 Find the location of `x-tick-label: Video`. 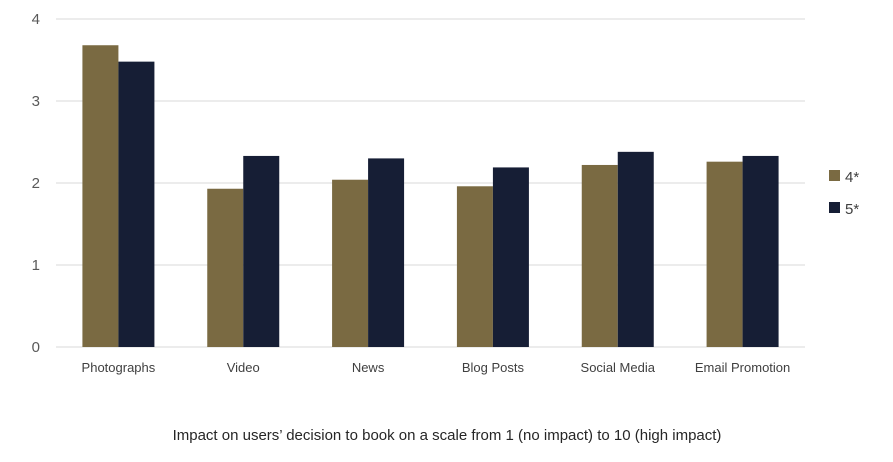

x-tick-label: Video is located at coordinates (243, 367).